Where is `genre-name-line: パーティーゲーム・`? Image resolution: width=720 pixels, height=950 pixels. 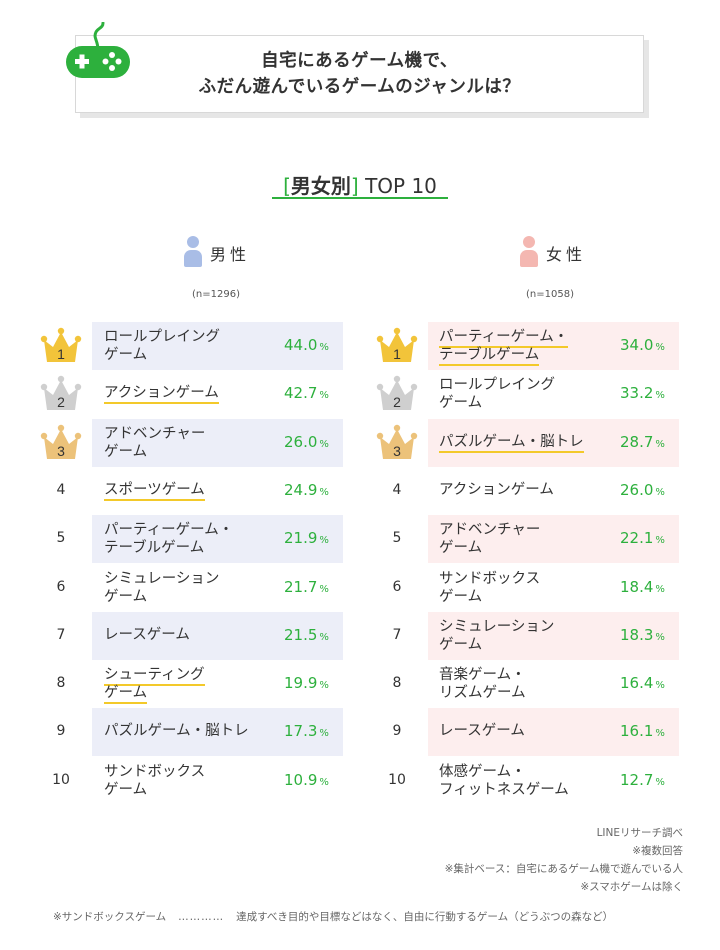 genre-name-line: パーティーゲーム・ is located at coordinates (504, 338).